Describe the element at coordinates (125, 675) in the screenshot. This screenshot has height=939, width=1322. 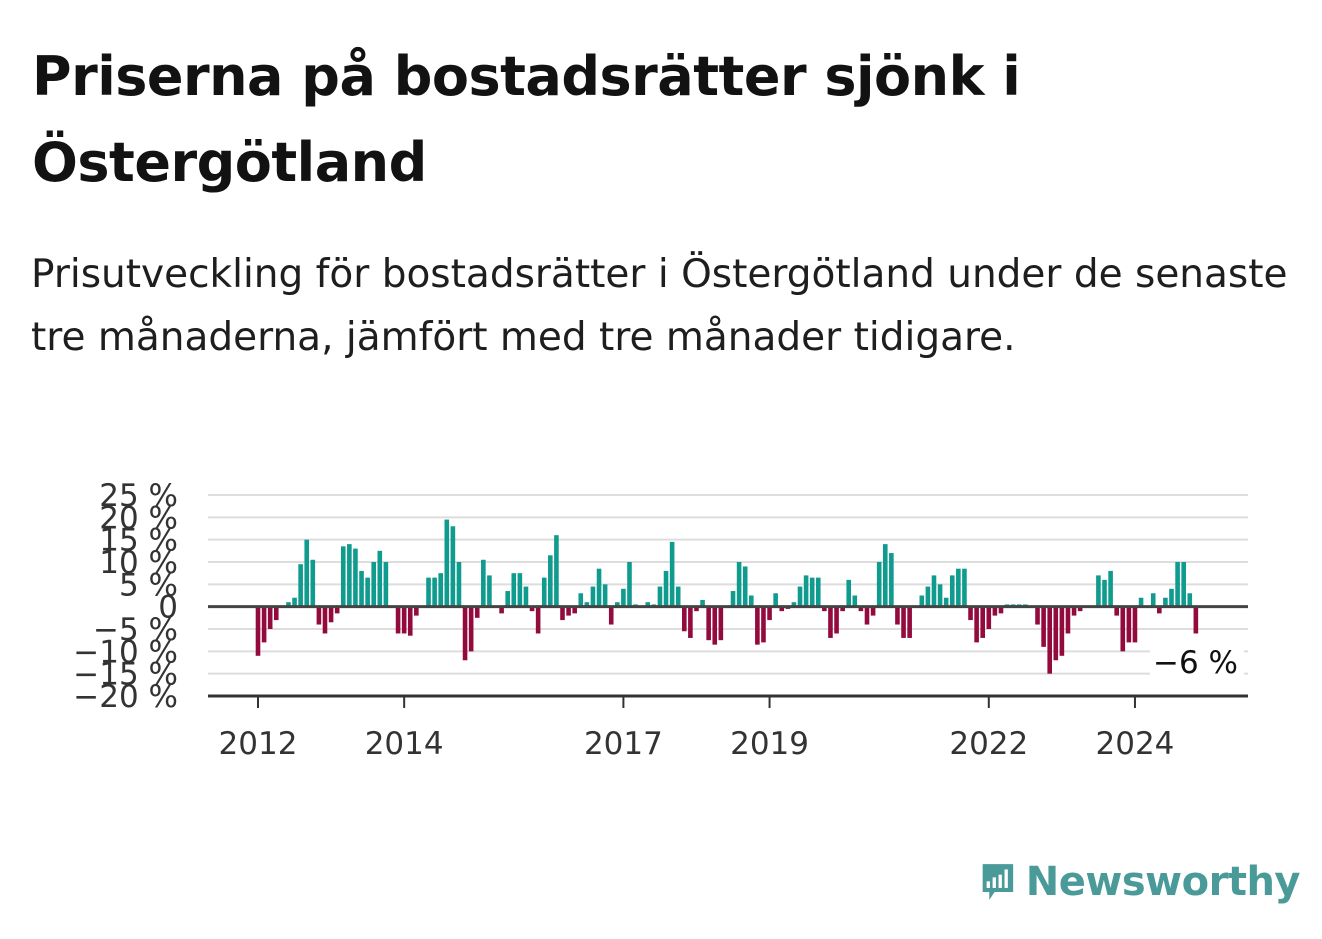
I see `y-tick-label: −15 %` at that location.